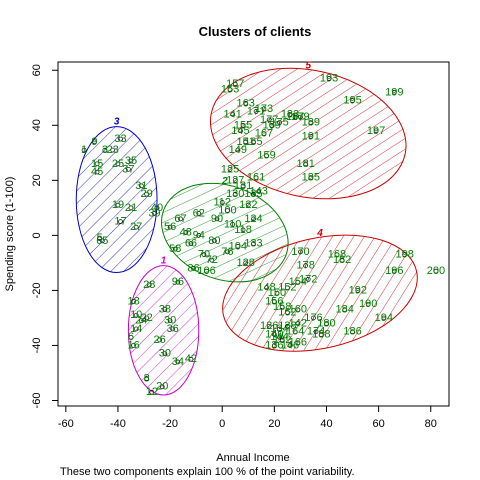  What do you see at coordinates (136, 329) in the screenshot?
I see `point-label: 14` at bounding box center [136, 329].